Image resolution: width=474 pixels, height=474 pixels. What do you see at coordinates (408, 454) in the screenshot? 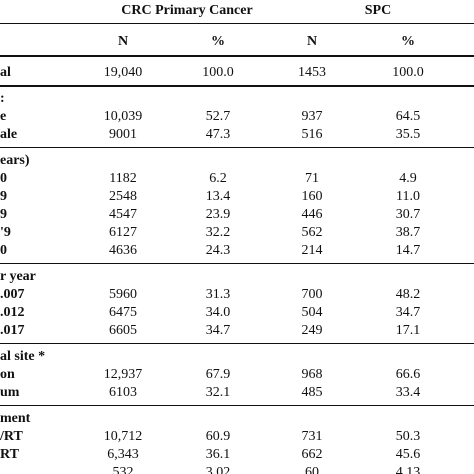
I see `cell: 45.6` at bounding box center [408, 454].